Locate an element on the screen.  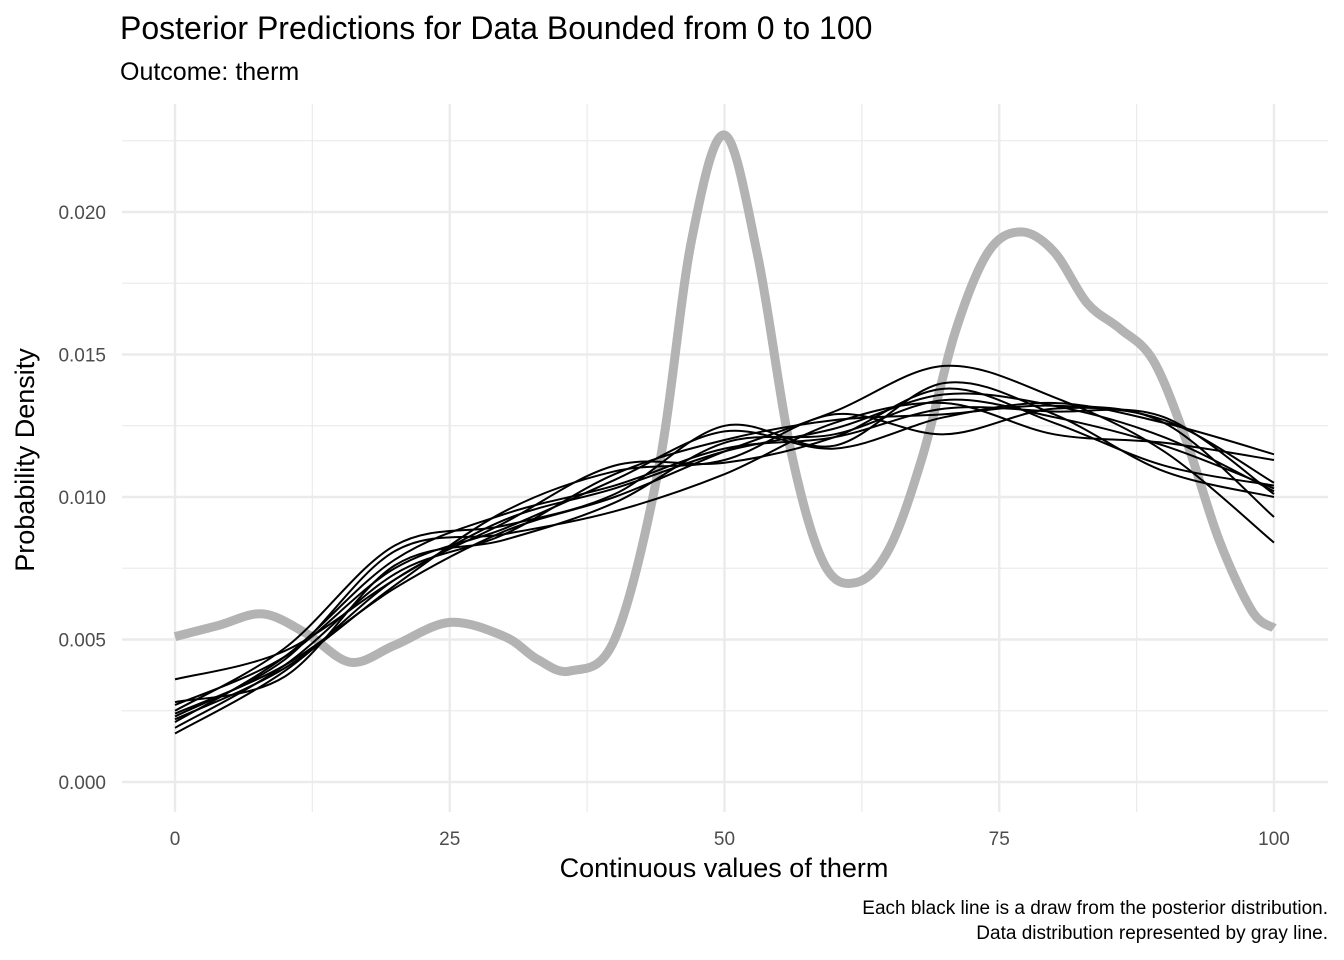
x-tick-labels: 0 25 50 75 100 is located at coordinates (730, 839).